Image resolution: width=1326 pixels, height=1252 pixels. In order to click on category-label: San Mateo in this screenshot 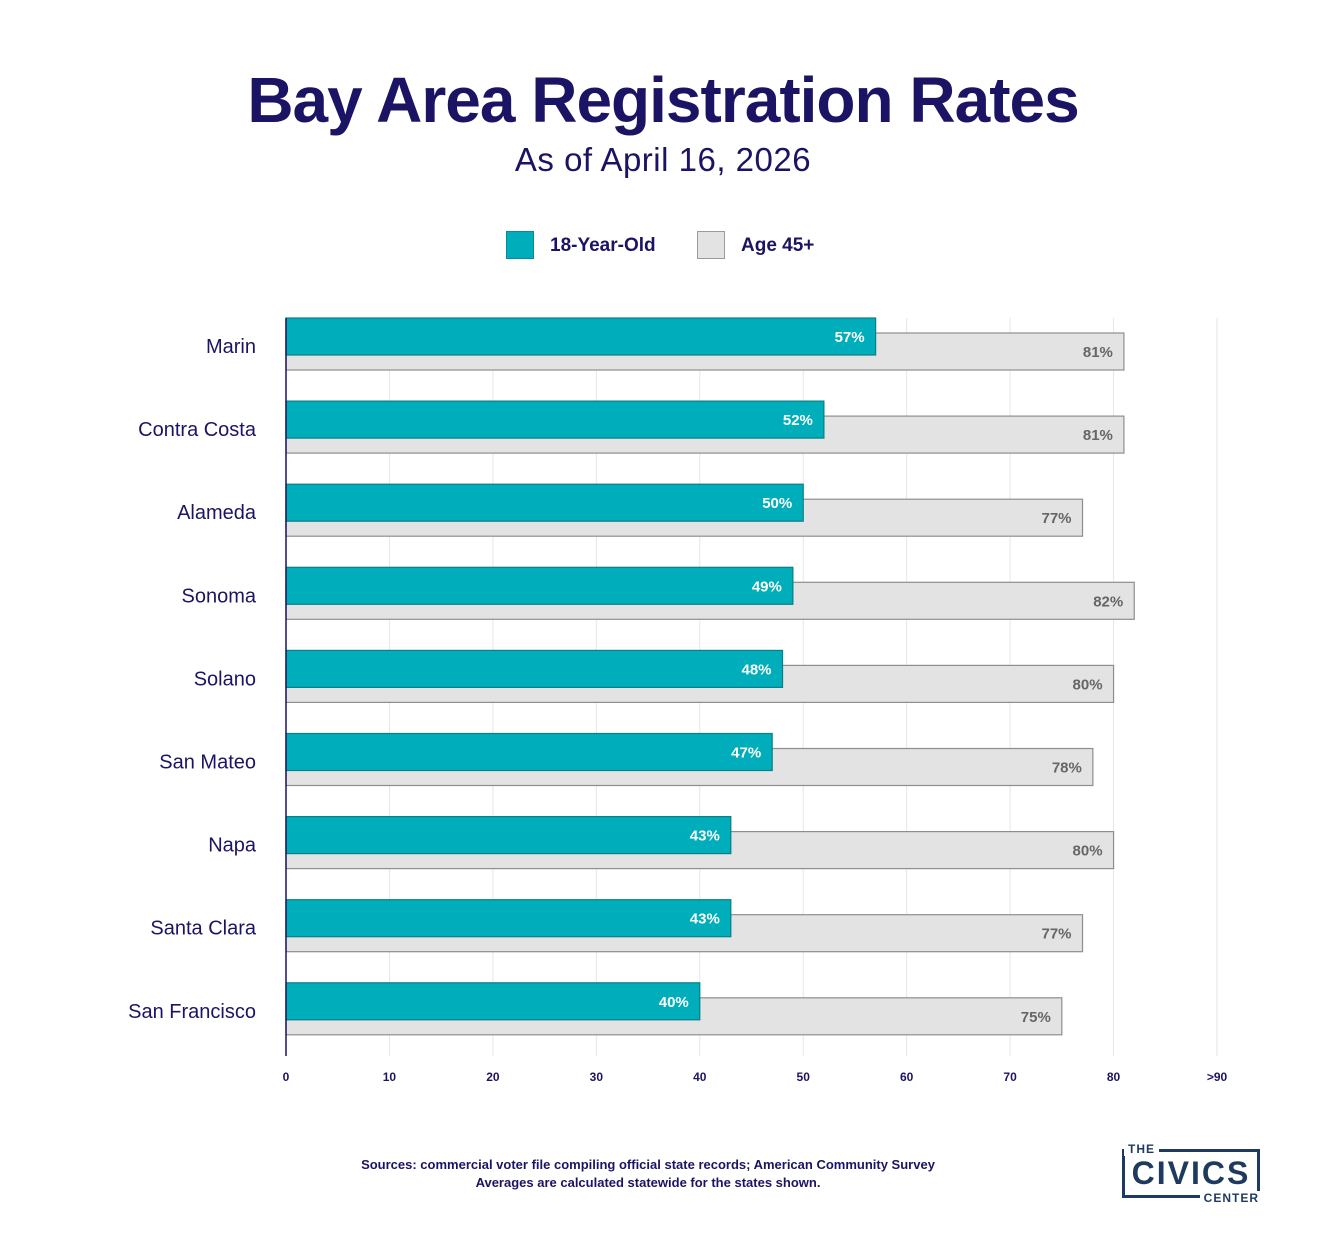, I will do `click(207, 763)`.